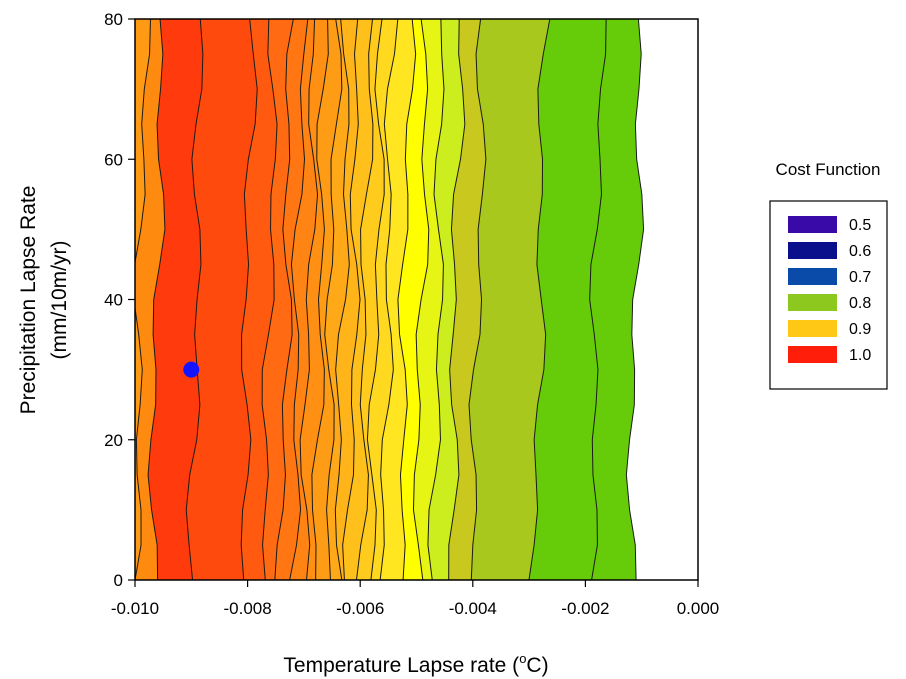  What do you see at coordinates (415, 599) in the screenshot?
I see `x-axis: -0.010 -0.008 -0.006 -0.004 -0.002 0.000` at bounding box center [415, 599].